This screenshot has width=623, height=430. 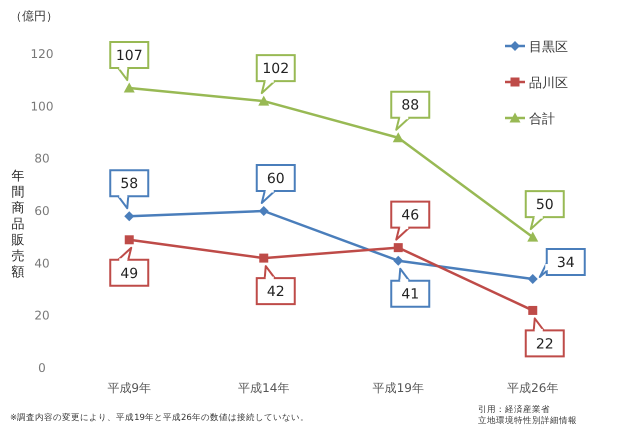 I want to click on legend-label: 品川区, so click(x=548, y=83).